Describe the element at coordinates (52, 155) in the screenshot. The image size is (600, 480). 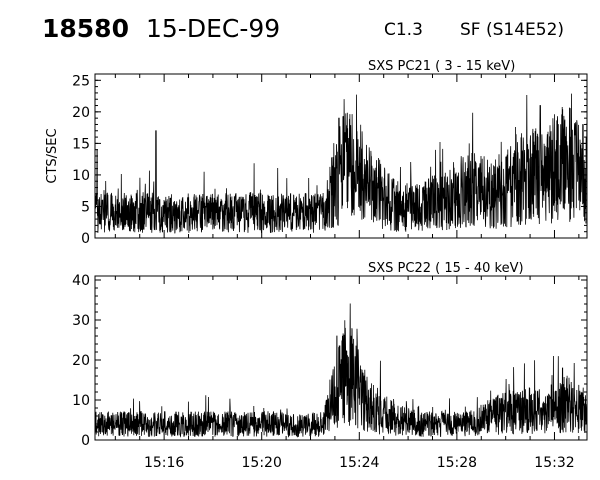
I see `y-axis-label: CTS/SEC` at that location.